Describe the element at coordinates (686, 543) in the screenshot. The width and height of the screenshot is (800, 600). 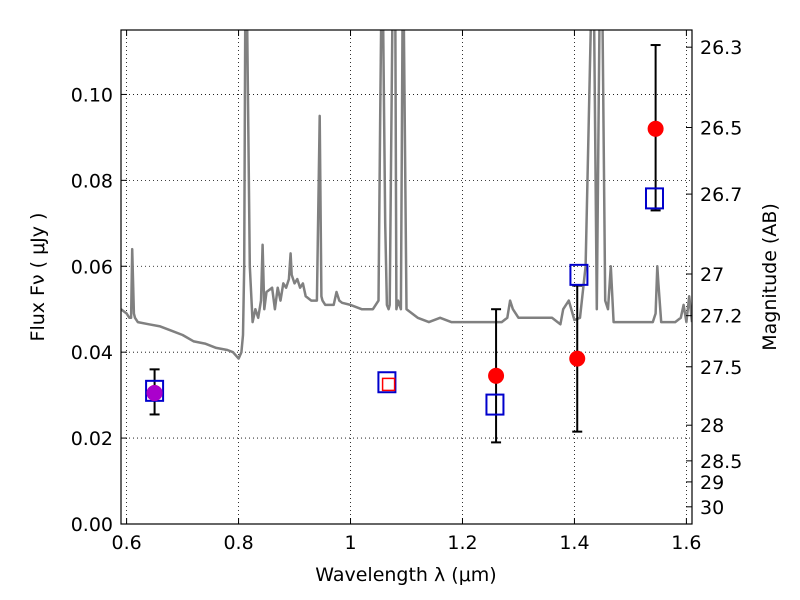
I see `x-tick-label: 1.6` at that location.